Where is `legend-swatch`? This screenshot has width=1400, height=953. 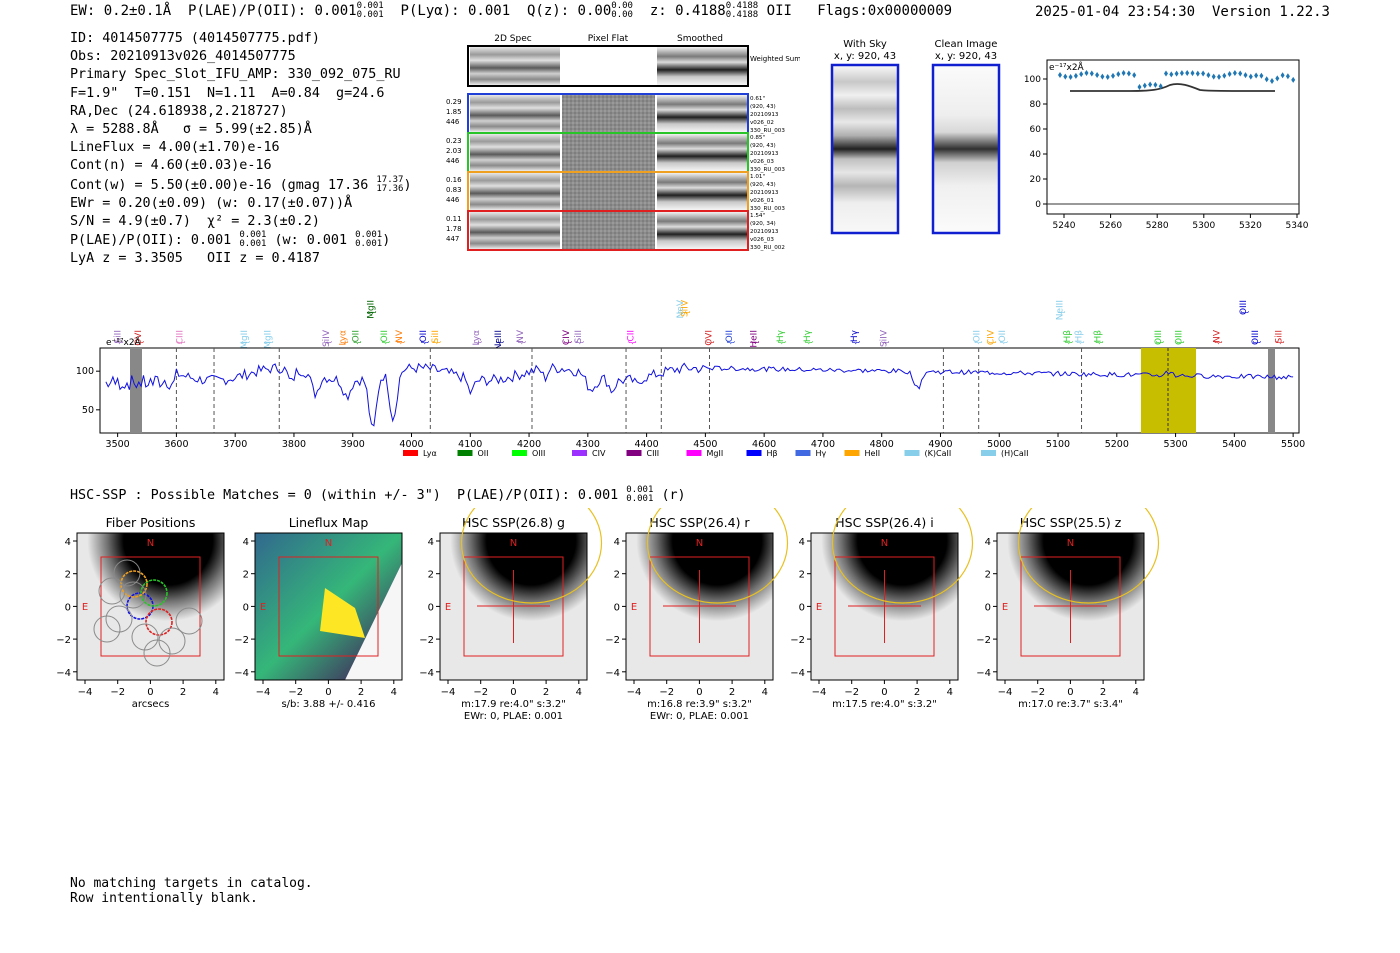 legend-swatch is located at coordinates (912, 453).